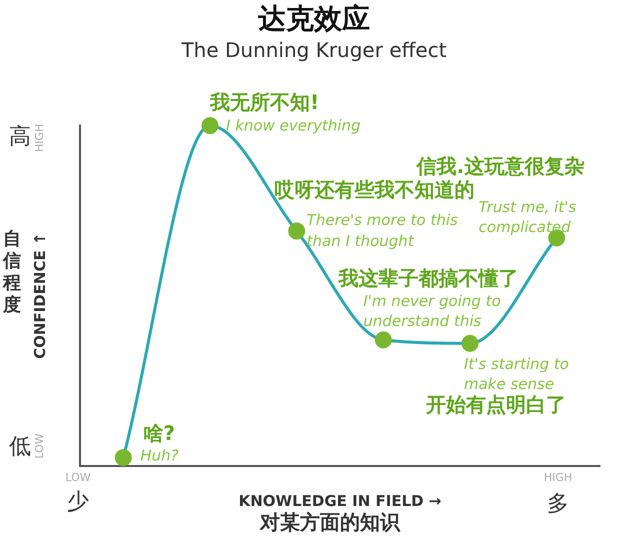 This screenshot has width=640, height=555. I want to click on annotation: Trust me, it's, so click(527, 207).